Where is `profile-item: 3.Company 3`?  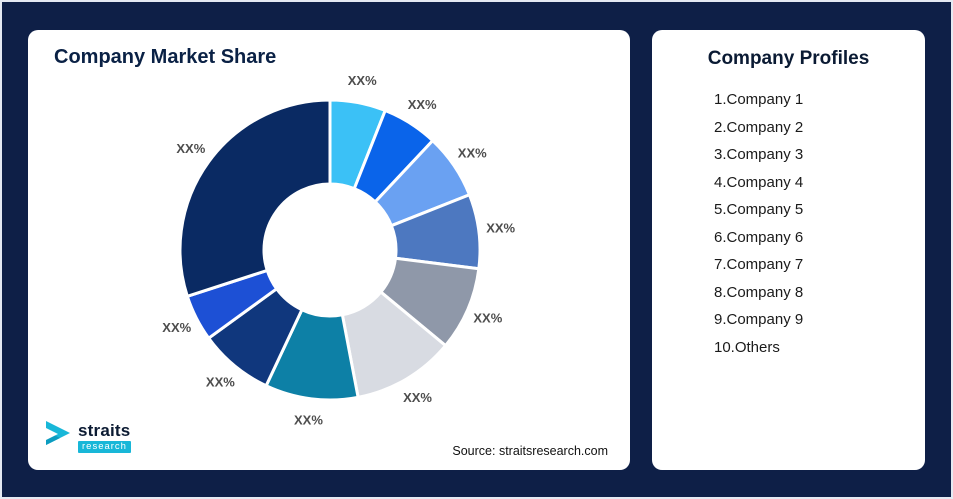 profile-item: 3.Company 3 is located at coordinates (759, 154).